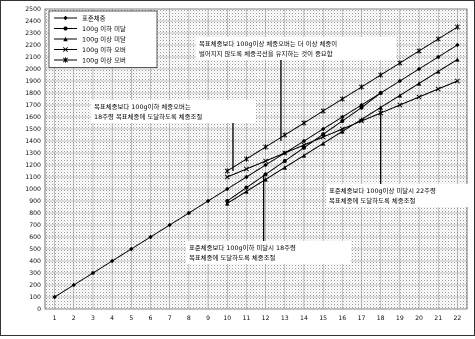 This screenshot has height=339, width=475. Describe the element at coordinates (55, 318) in the screenshot. I see `x-tick-label: 1` at that location.